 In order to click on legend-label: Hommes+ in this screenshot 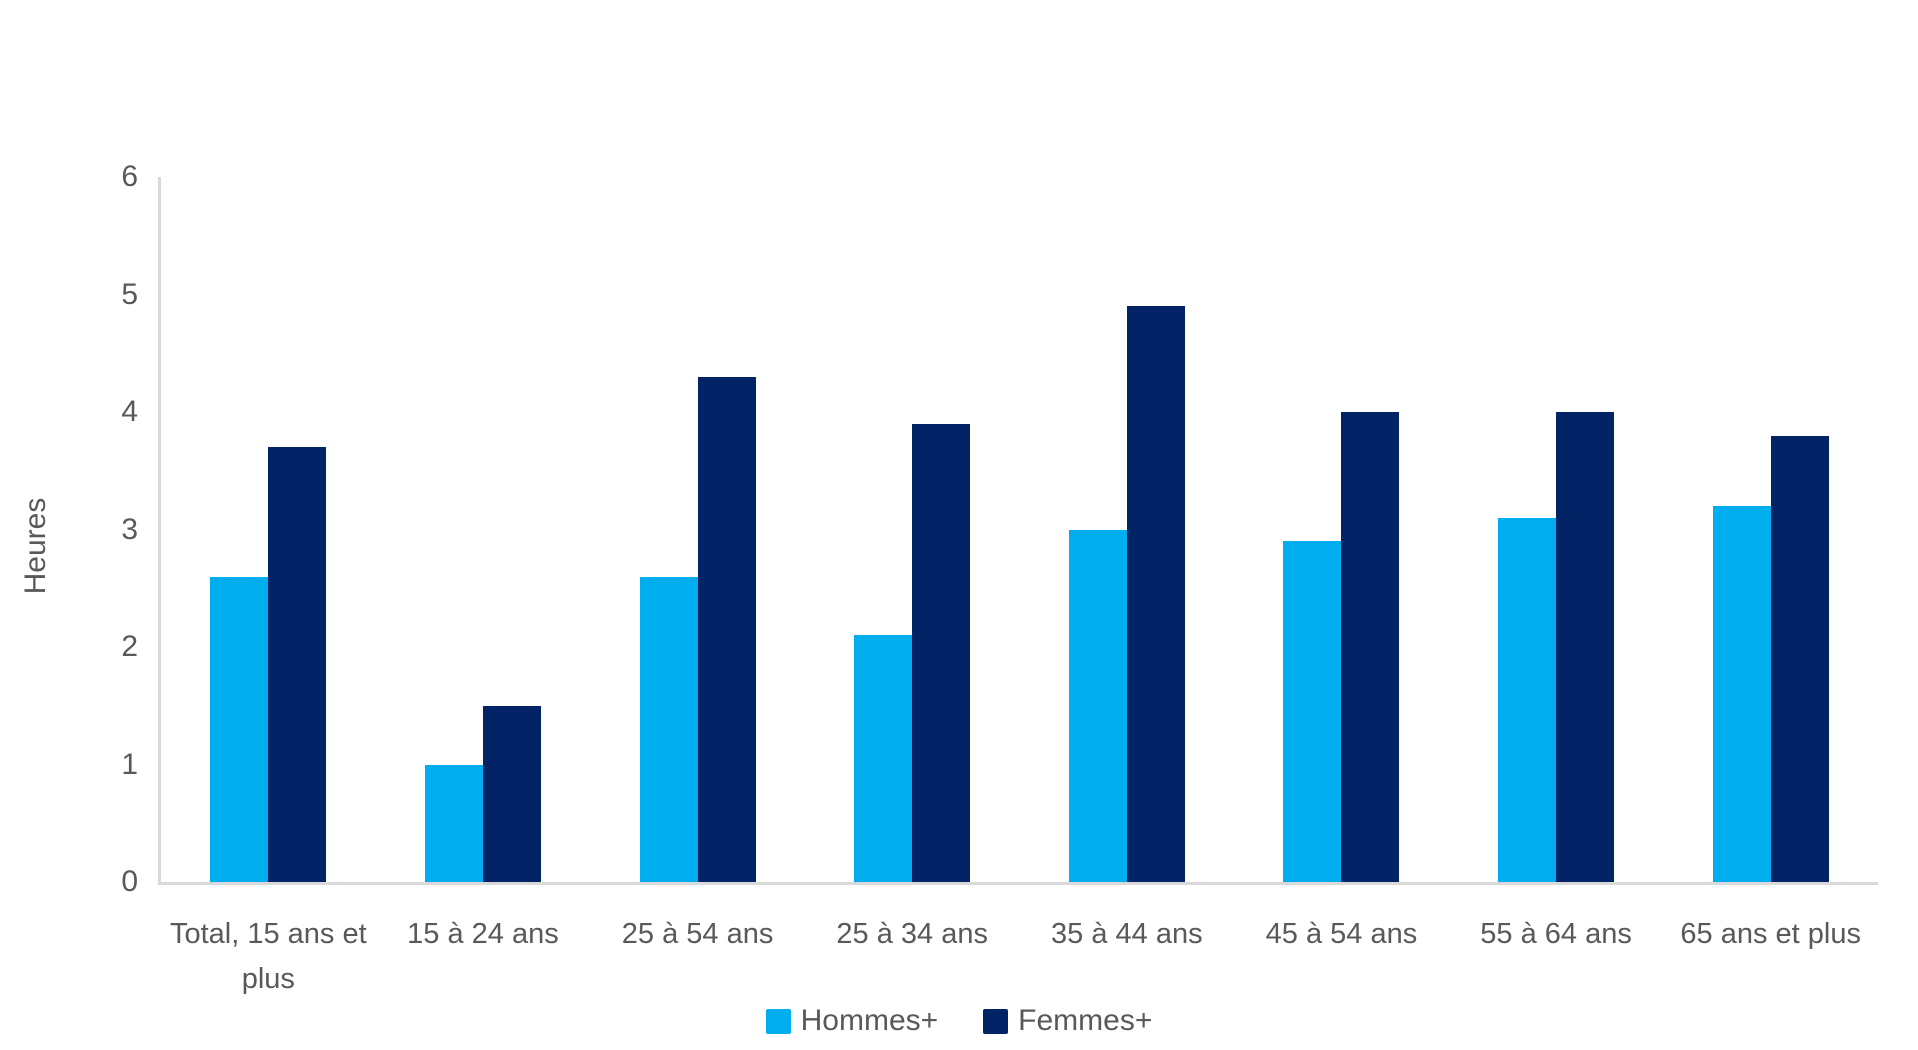, I will do `click(869, 1020)`.